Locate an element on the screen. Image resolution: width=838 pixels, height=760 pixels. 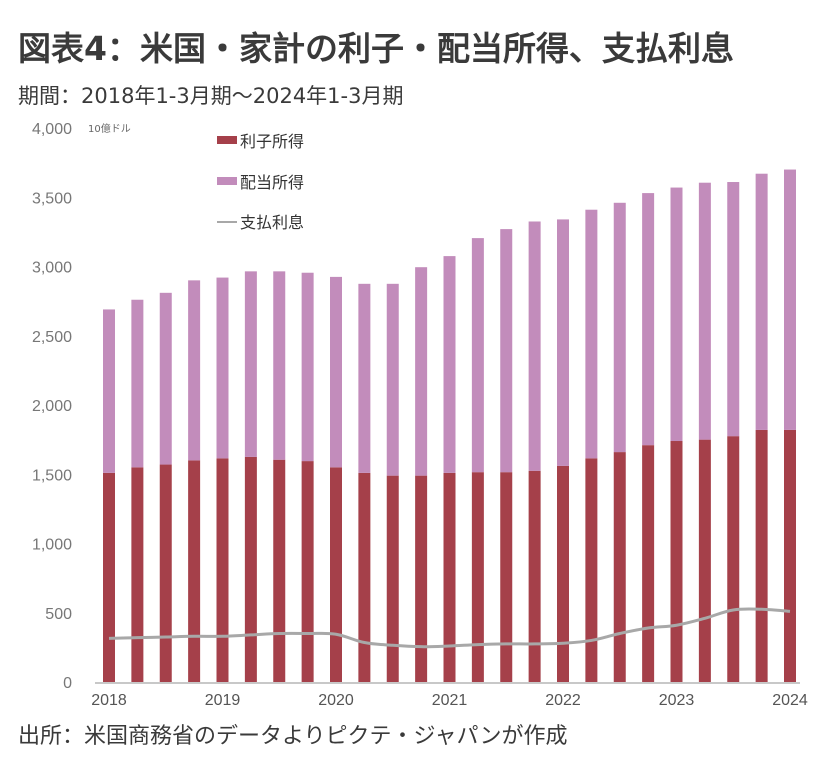
y-tick-label: 2,000 is located at coordinates (52, 406).